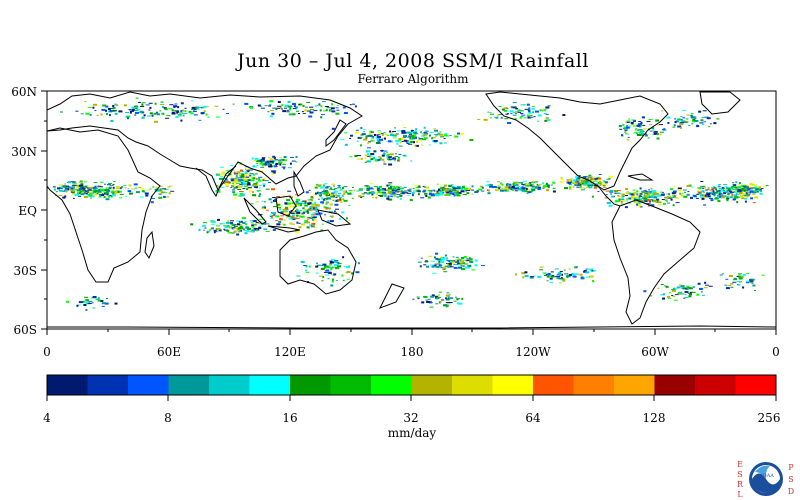 This screenshot has width=800, height=500. What do you see at coordinates (216, 181) in the screenshot?
I see `coast-india` at bounding box center [216, 181].